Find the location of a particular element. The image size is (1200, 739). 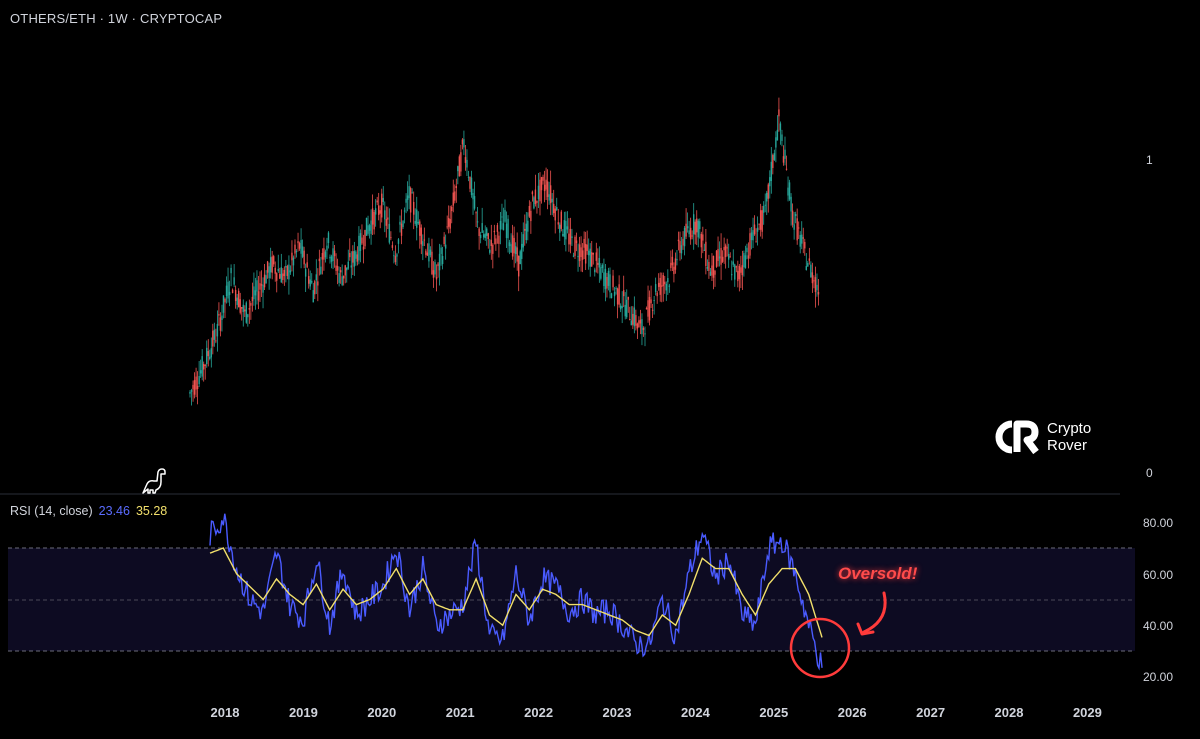

x-axis-label: 2024 is located at coordinates (696, 712).